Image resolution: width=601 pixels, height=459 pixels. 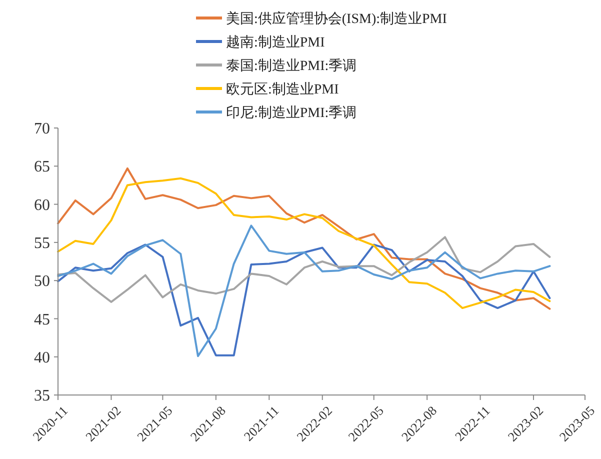 I want to click on y-tick-label: 55, so click(x=42, y=243).